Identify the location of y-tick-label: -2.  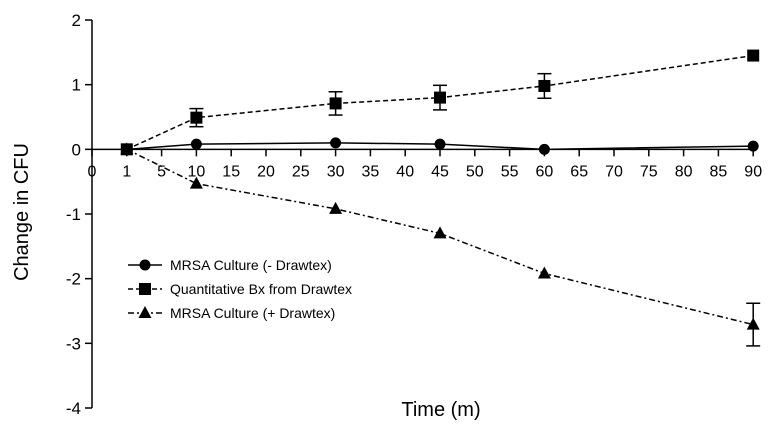
(73, 279).